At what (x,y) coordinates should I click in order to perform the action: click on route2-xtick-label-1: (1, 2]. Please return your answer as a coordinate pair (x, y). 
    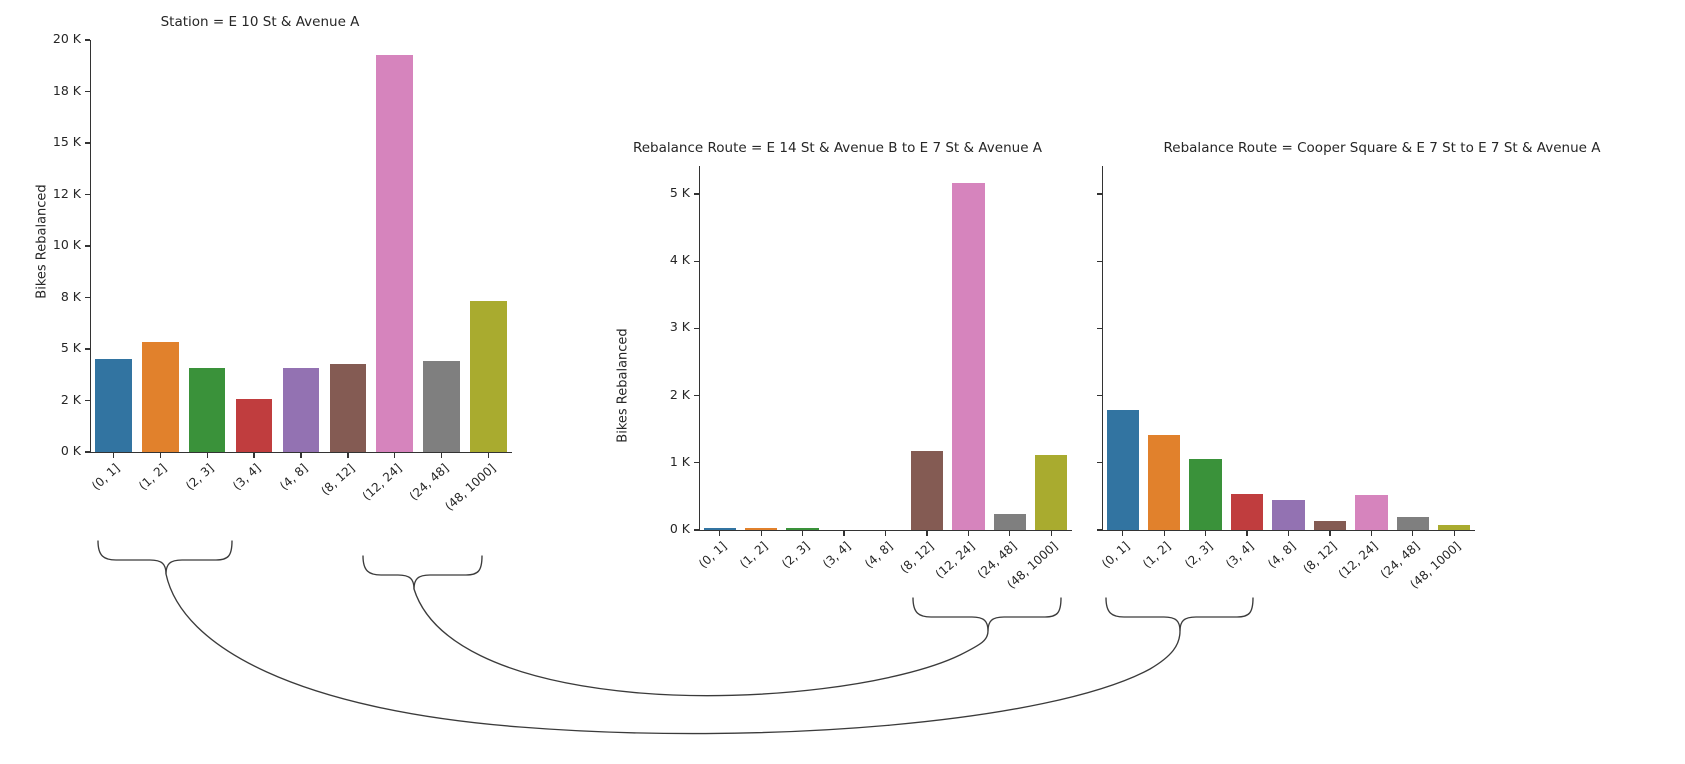
    Looking at the image, I should click on (1157, 555).